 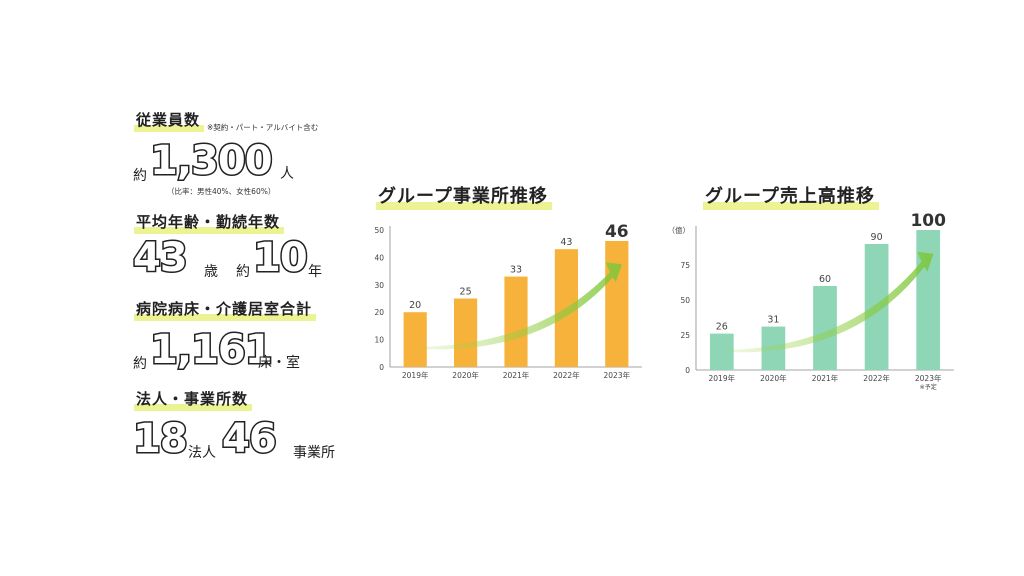 What do you see at coordinates (566, 242) in the screenshot?
I see `data-label: 43` at bounding box center [566, 242].